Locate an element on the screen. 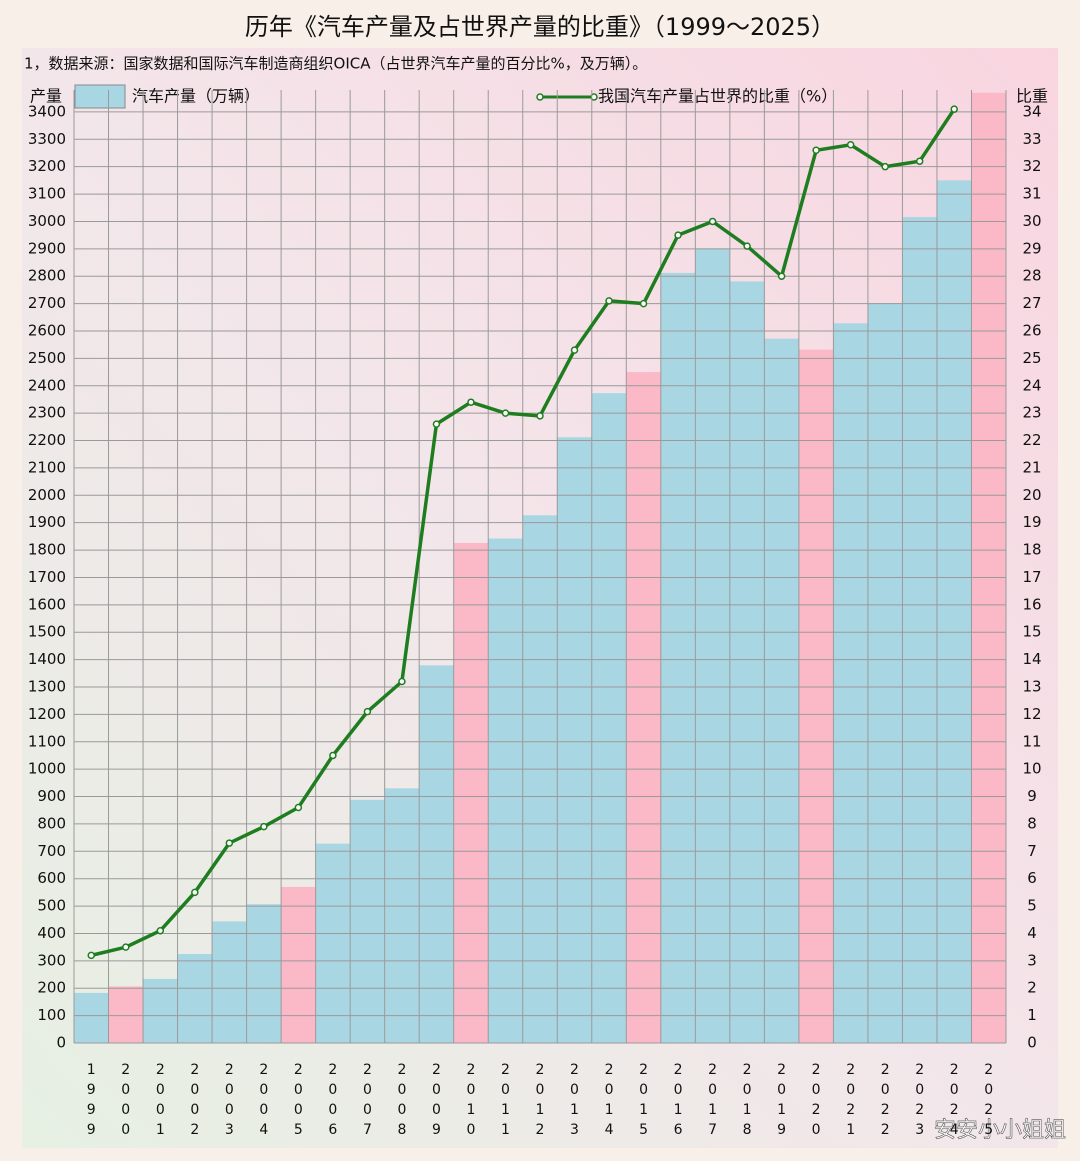  x-tick-label: 2022 is located at coordinates (885, 1102).